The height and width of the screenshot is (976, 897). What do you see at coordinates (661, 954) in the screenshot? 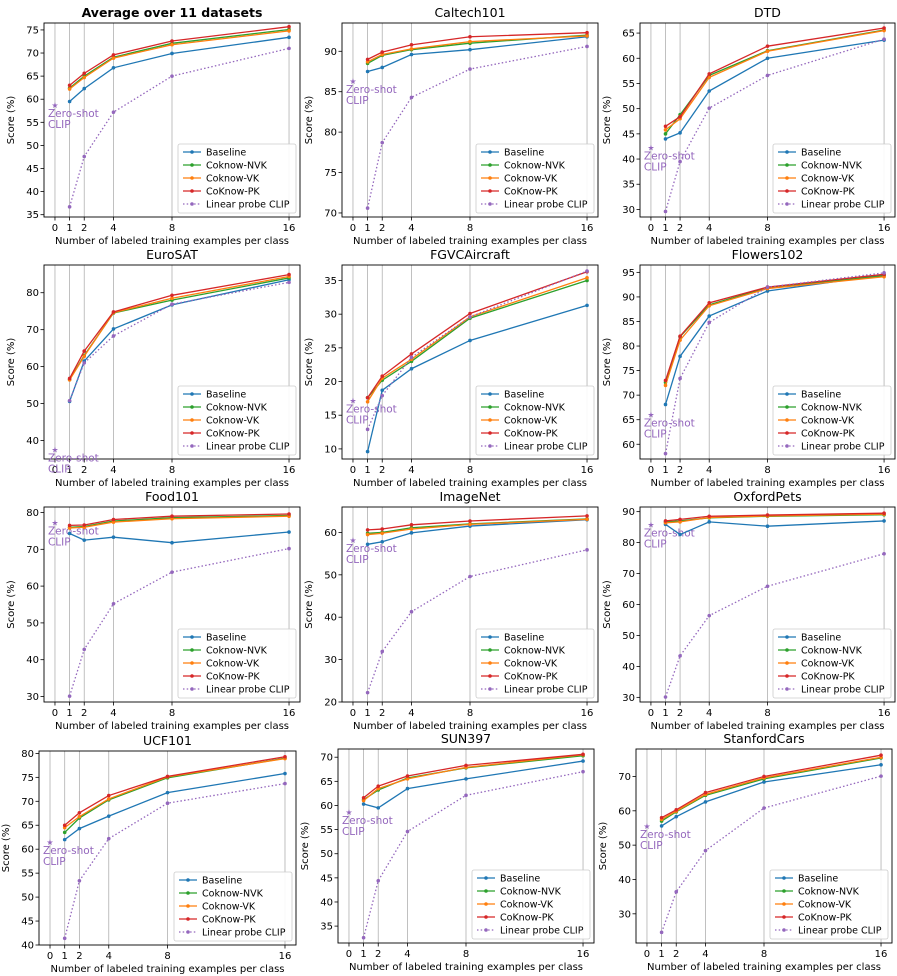
I see `x-tick-label: 1` at bounding box center [661, 954].